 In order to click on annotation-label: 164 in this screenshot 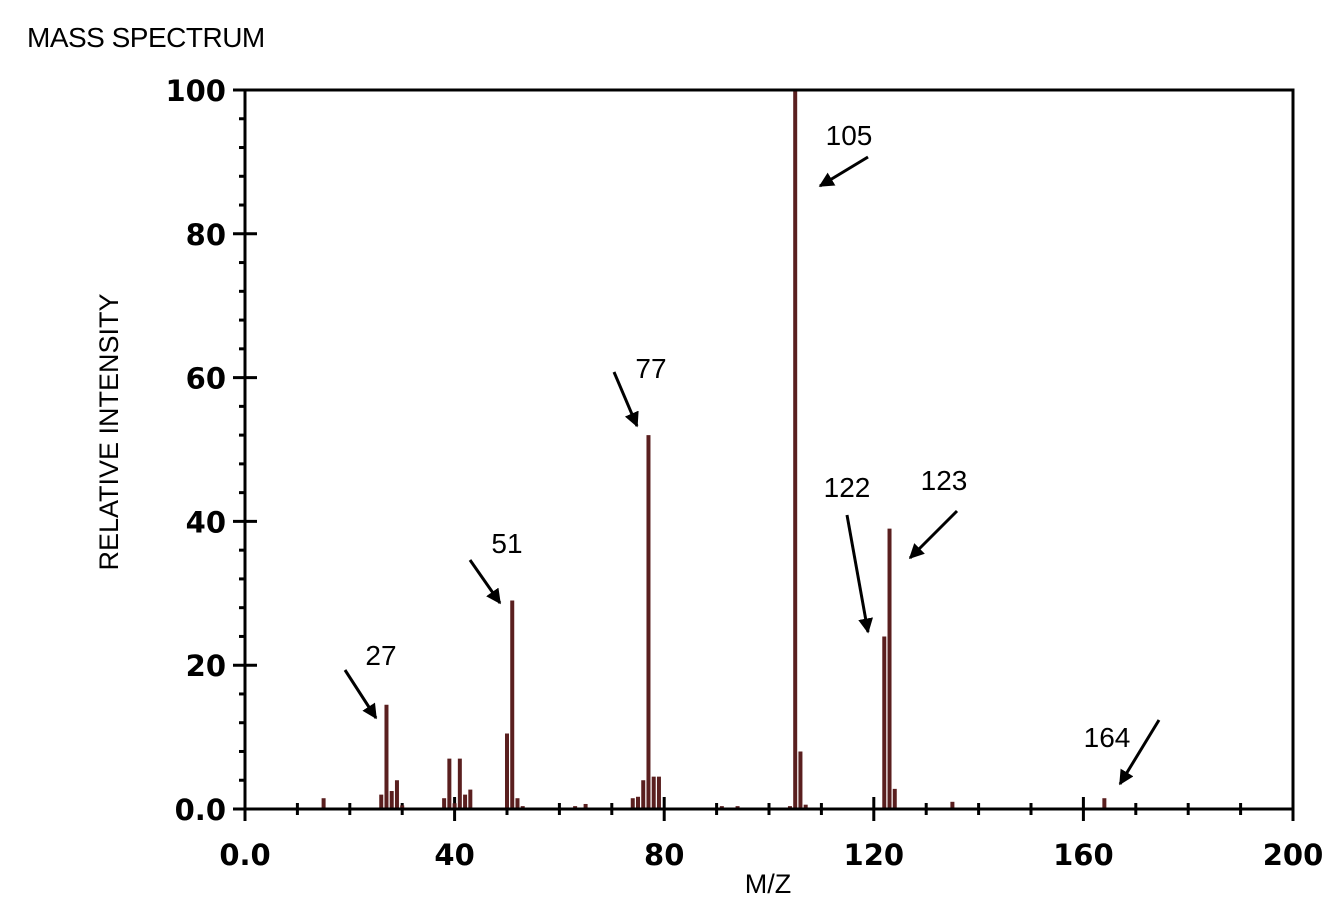, I will do `click(1107, 737)`.